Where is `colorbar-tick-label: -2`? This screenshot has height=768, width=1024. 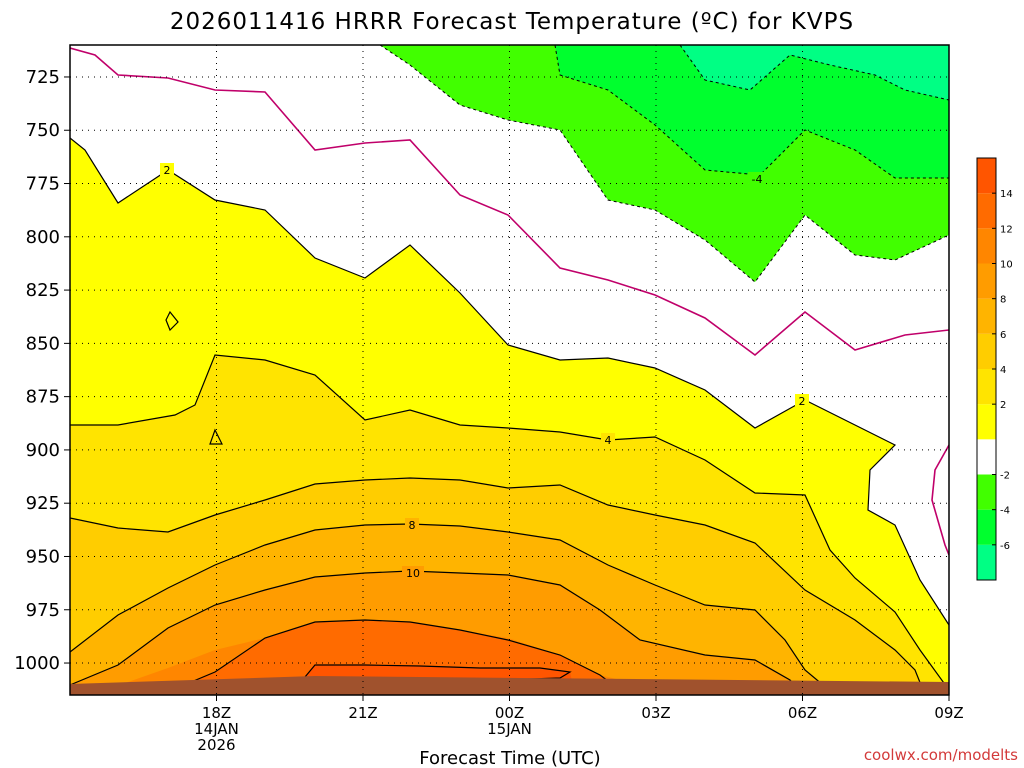 colorbar-tick-label: -2 is located at coordinates (1005, 476).